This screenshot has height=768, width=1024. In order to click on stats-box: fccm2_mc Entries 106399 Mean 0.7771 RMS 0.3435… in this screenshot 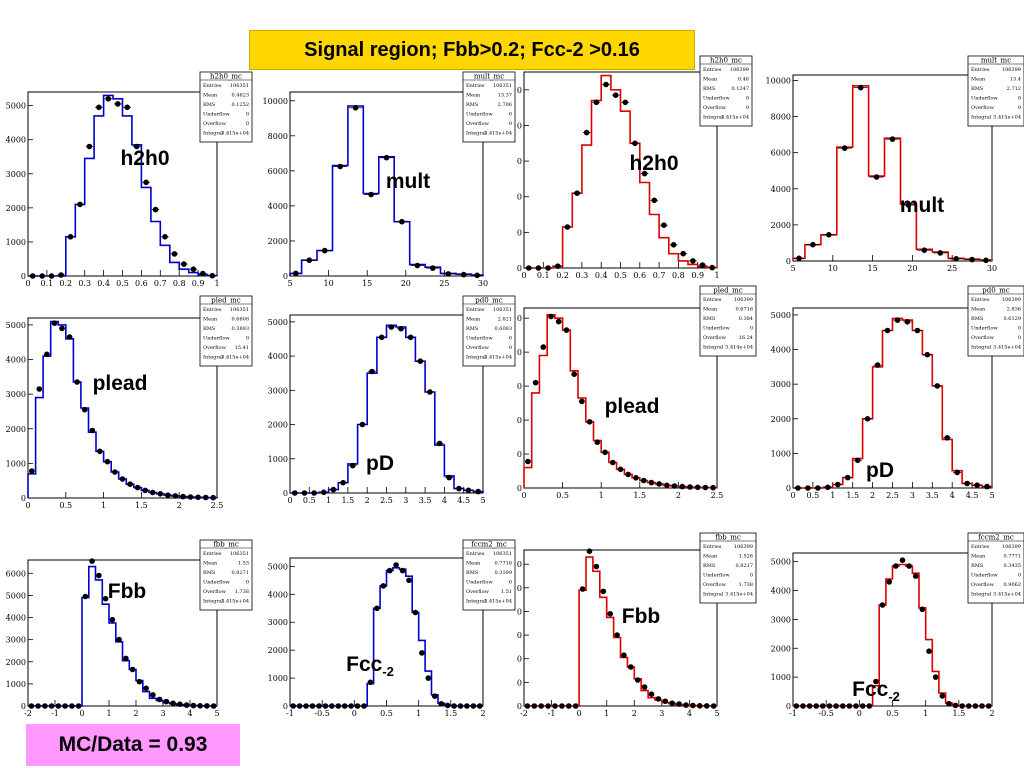, I will do `click(995, 568)`.